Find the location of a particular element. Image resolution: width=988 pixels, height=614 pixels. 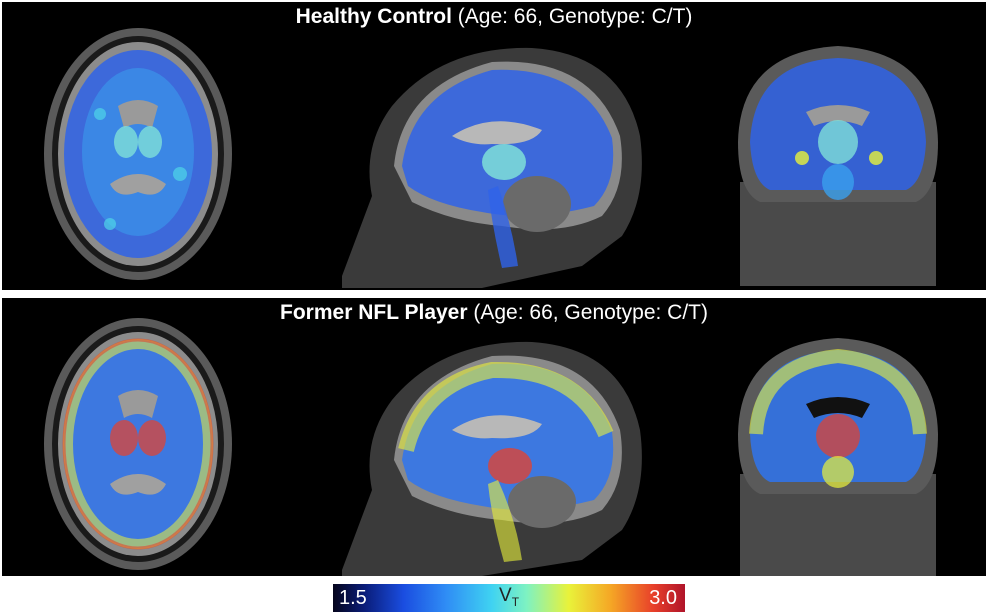

group-label: Healthy Control is located at coordinates (373, 16).